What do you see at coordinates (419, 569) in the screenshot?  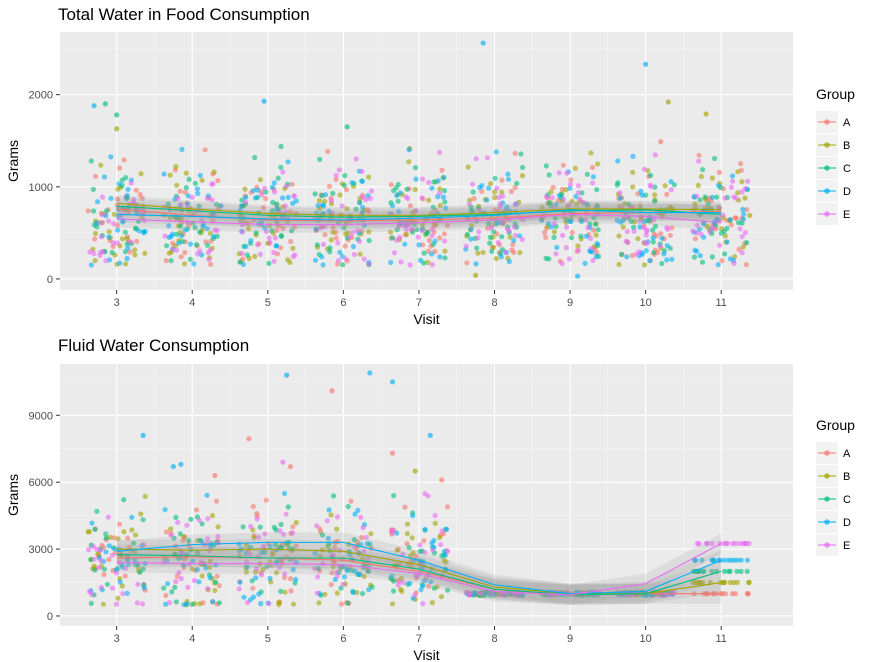 I see `trend-line-e` at bounding box center [419, 569].